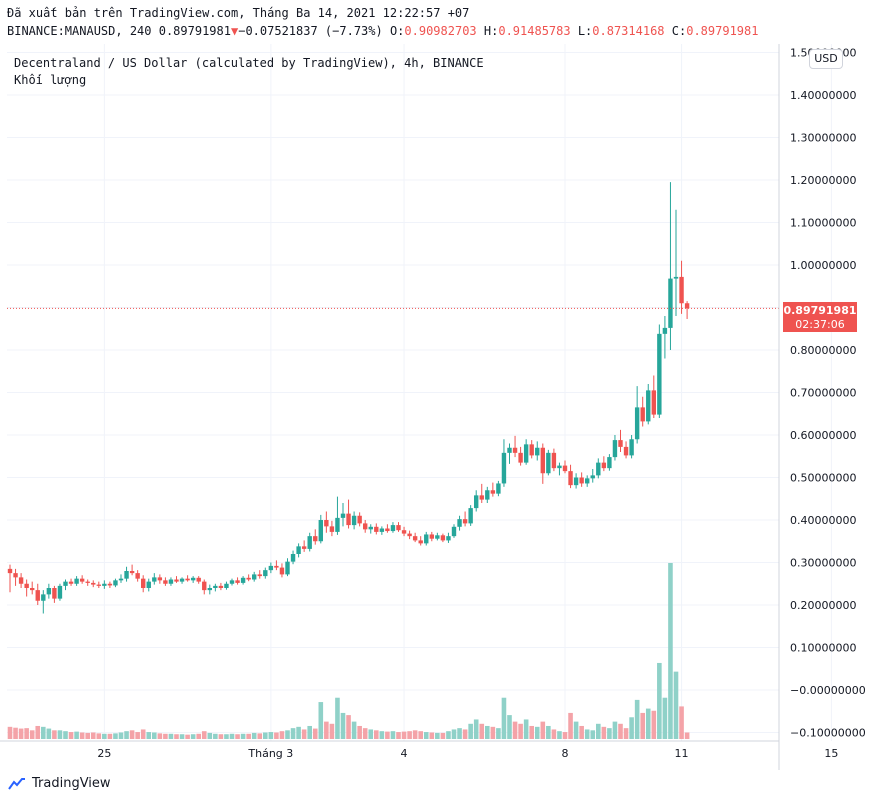  Describe the element at coordinates (628, 31) in the screenshot. I see `low-value: 0.87314168` at that location.